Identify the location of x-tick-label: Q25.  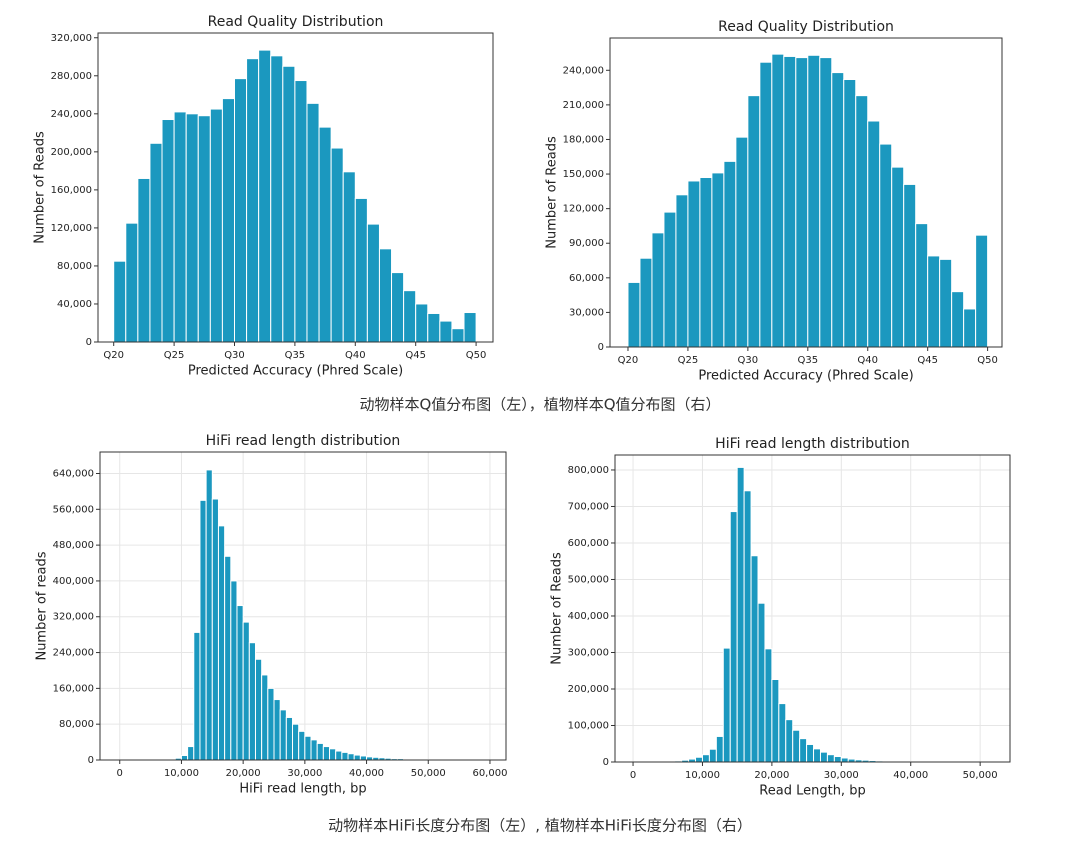
(688, 360).